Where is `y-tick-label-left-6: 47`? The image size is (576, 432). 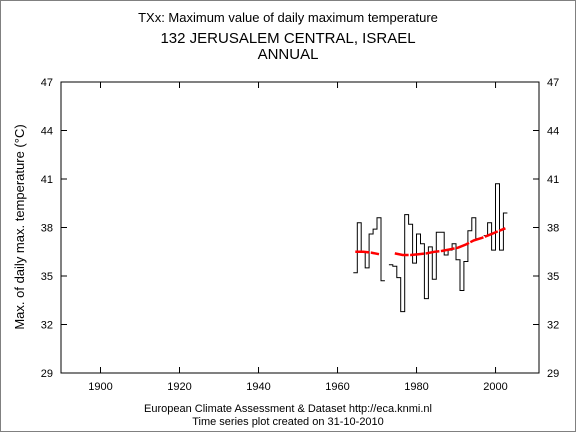 y-tick-label-left-6: 47 is located at coordinates (47, 83).